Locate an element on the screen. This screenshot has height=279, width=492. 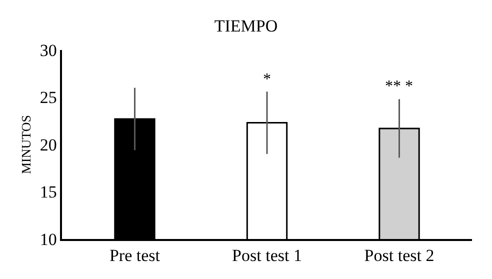
y-tick-label: 25 is located at coordinates (48, 98).